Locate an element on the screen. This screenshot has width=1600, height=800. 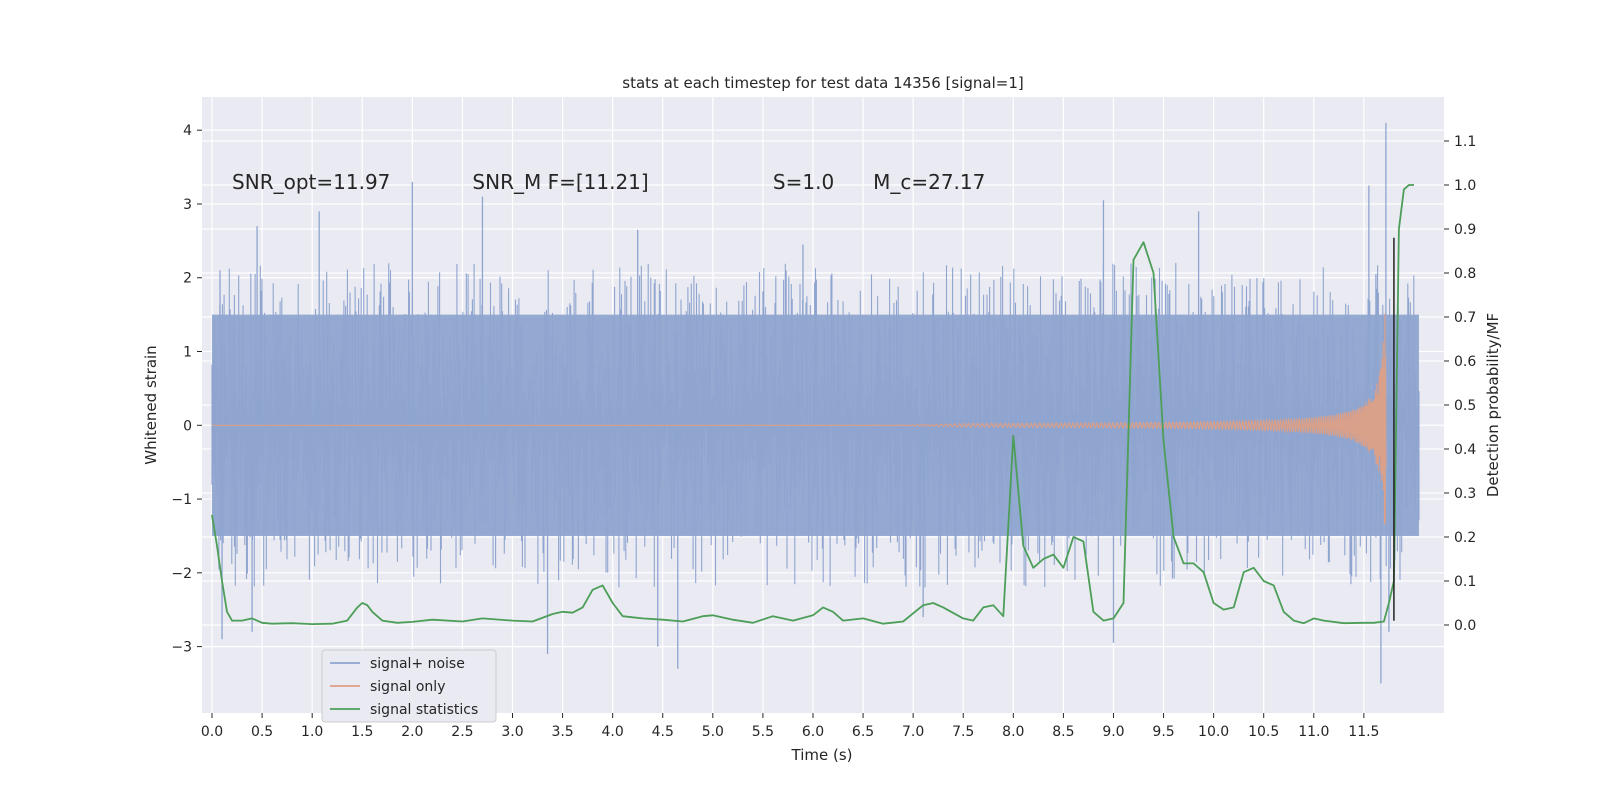
annotation-snr-opt: SNR_opt=11.97 is located at coordinates (311, 182).